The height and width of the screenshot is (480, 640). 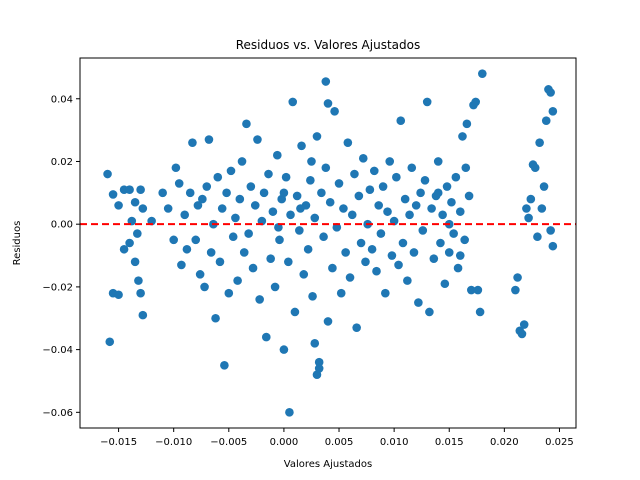 I want to click on x-tick-label: 0.020, so click(x=504, y=442).